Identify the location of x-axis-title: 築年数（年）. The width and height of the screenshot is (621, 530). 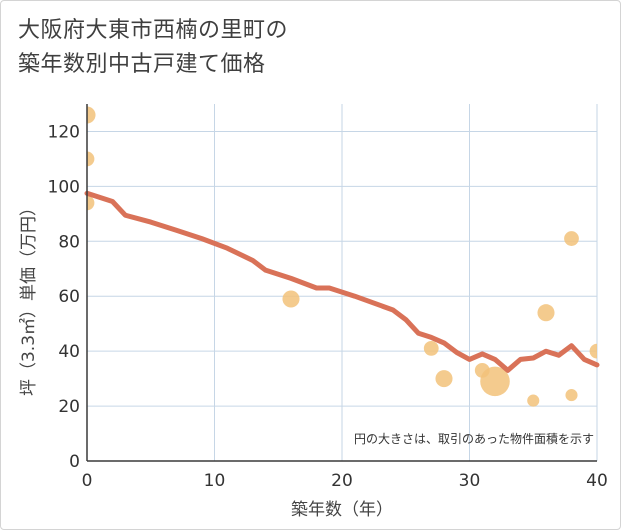
(342, 510).